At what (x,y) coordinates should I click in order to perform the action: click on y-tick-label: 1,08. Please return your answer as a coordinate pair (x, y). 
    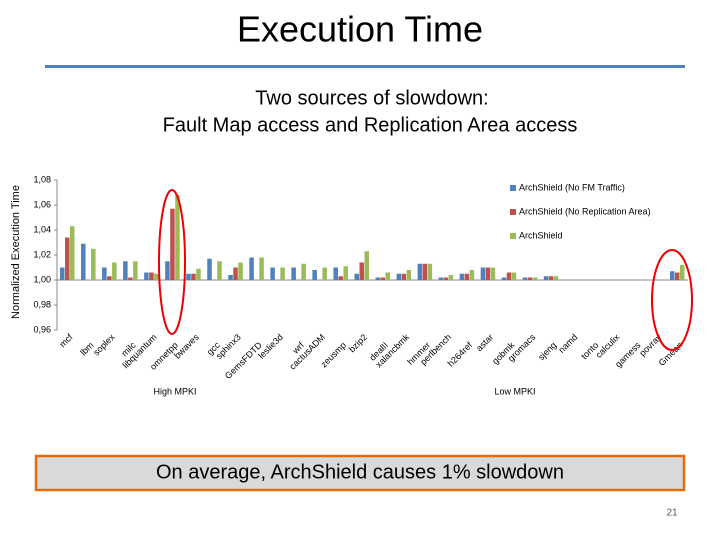
    Looking at the image, I should click on (42, 179).